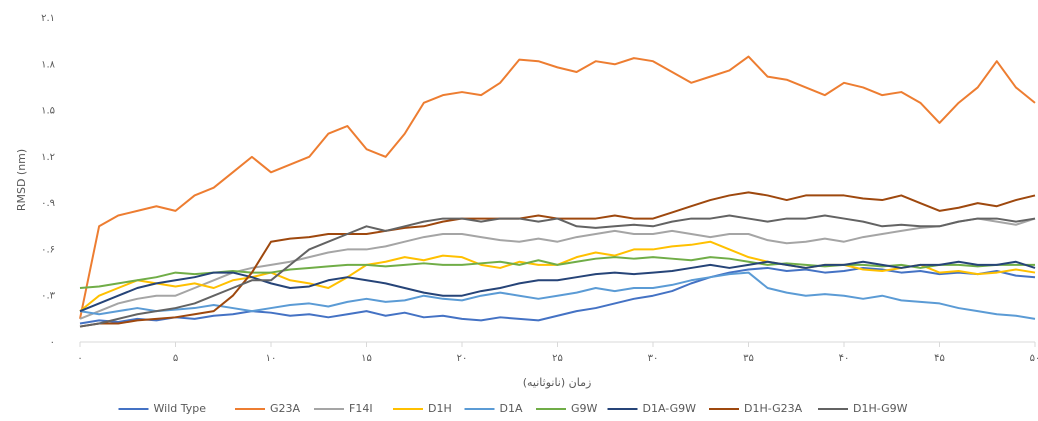 Image resolution: width=1038 pixels, height=421 pixels. I want to click on legend-label: F14I, so click(361, 408).